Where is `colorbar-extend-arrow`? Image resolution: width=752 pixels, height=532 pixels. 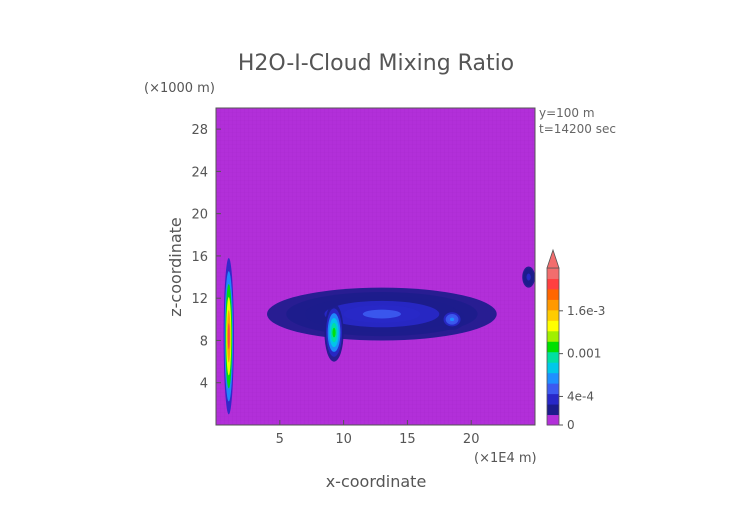
colorbar-extend-arrow is located at coordinates (553, 258).